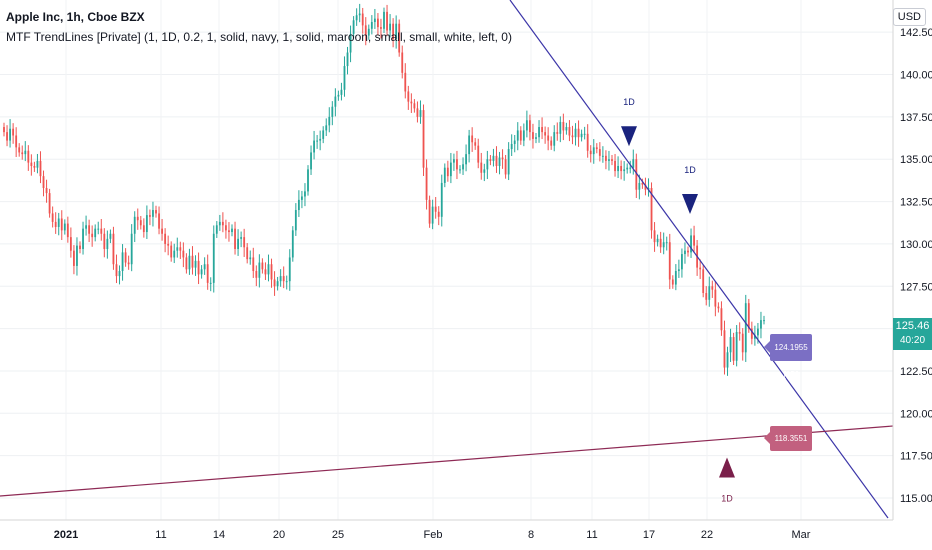 The width and height of the screenshot is (932, 550). Describe the element at coordinates (649, 535) in the screenshot. I see `time-tick-label: 17` at that location.